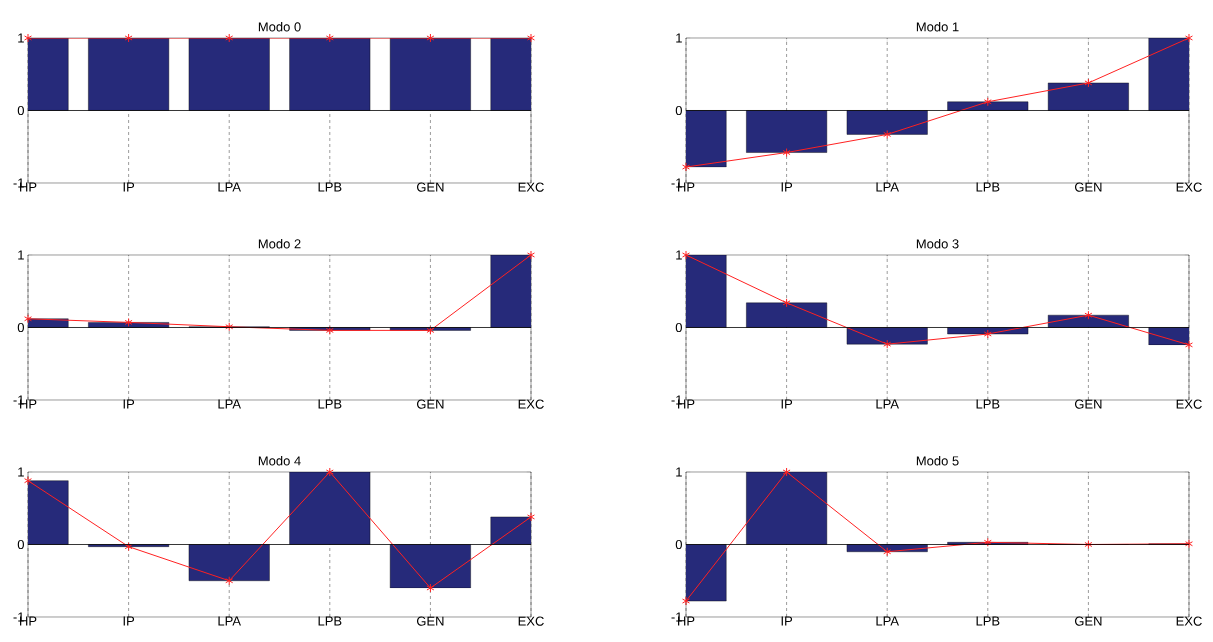  Describe the element at coordinates (279, 26) in the screenshot. I see `chart-title: Modo 0` at that location.